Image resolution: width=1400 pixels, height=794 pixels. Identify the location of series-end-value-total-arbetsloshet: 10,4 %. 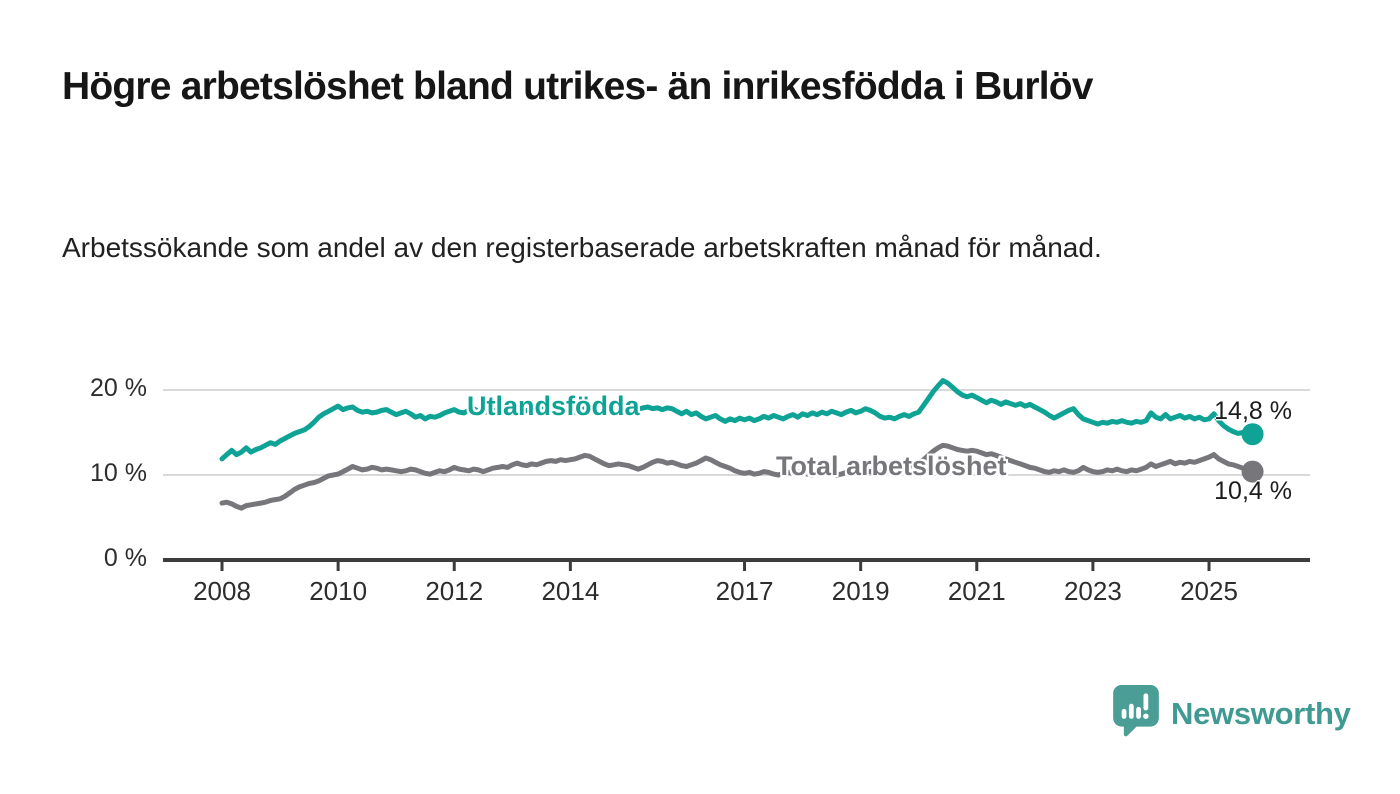
(1253, 491).